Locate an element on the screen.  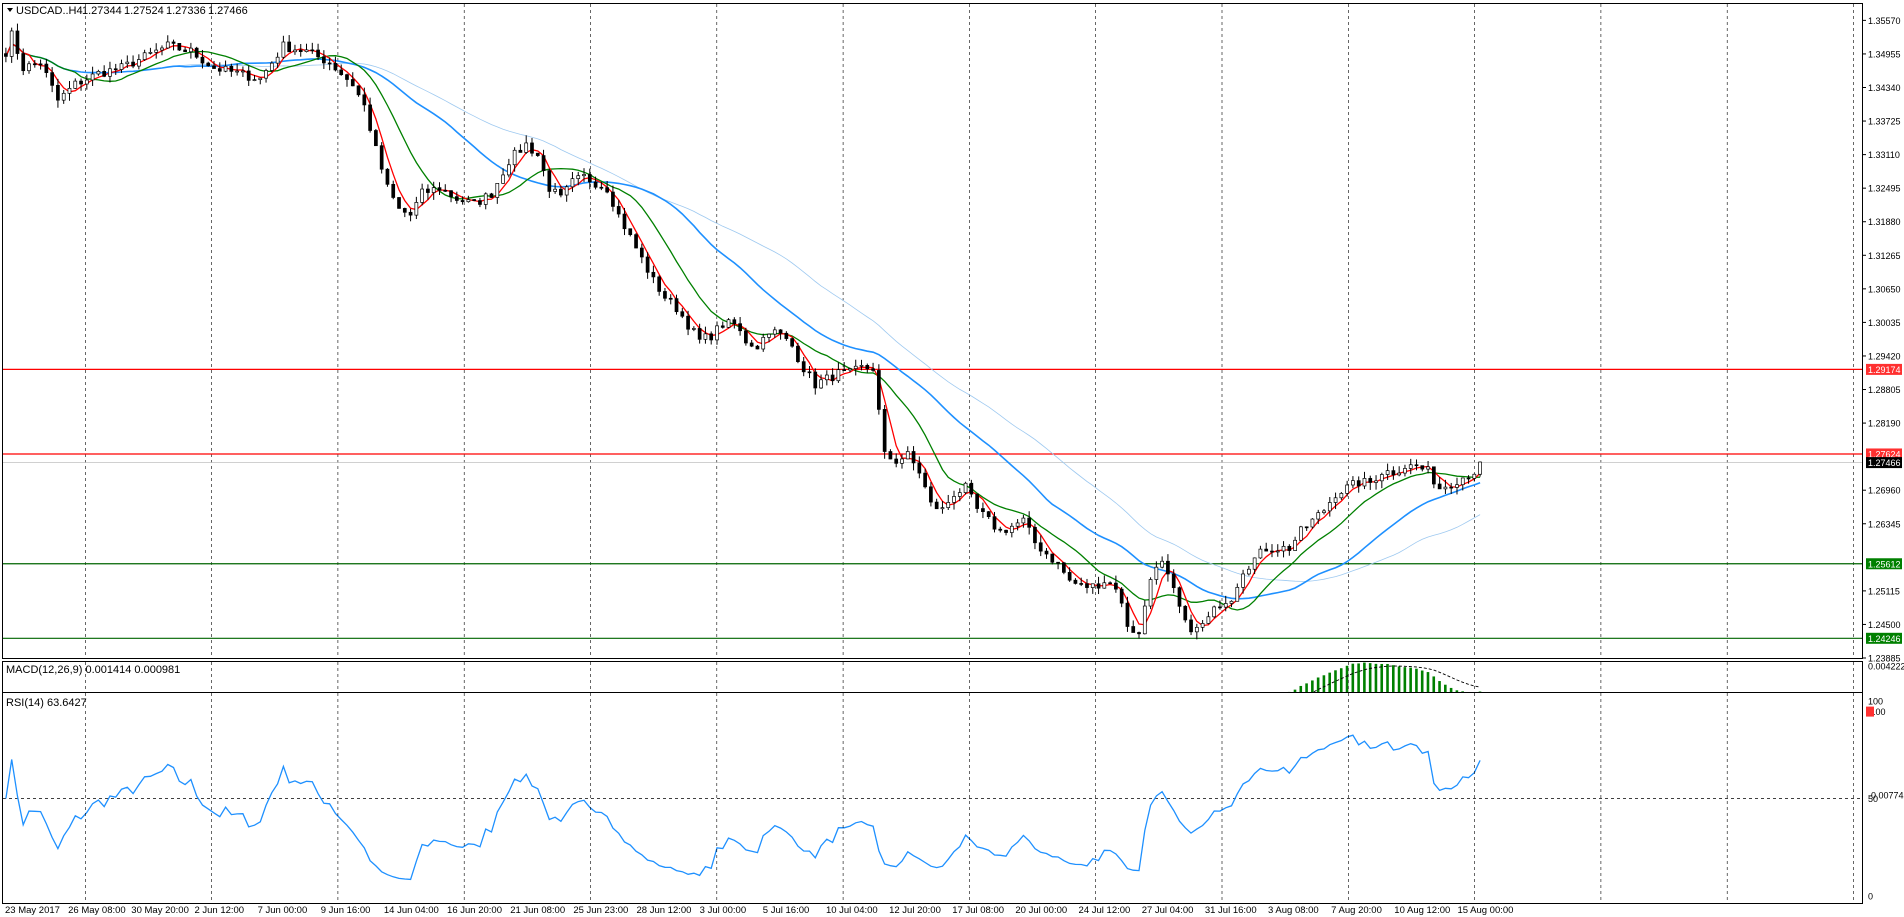
macd-tick-label: 0.00 is located at coordinates (1877, 712).